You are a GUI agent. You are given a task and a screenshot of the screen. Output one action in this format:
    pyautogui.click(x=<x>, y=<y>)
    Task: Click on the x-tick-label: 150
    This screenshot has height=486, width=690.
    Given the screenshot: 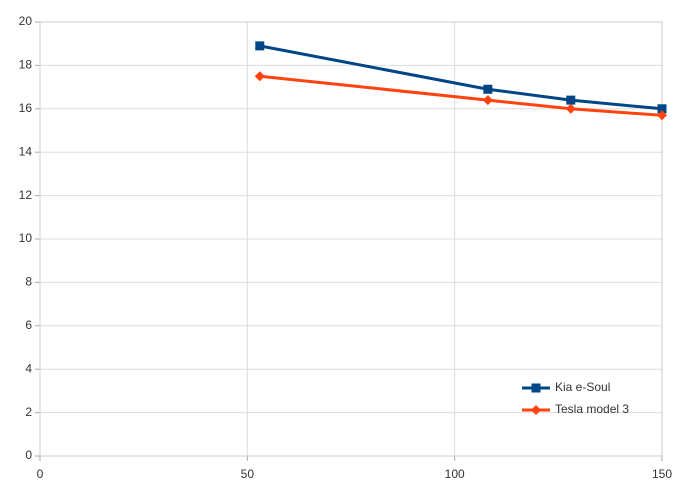 What is the action you would take?
    pyautogui.click(x=662, y=474)
    